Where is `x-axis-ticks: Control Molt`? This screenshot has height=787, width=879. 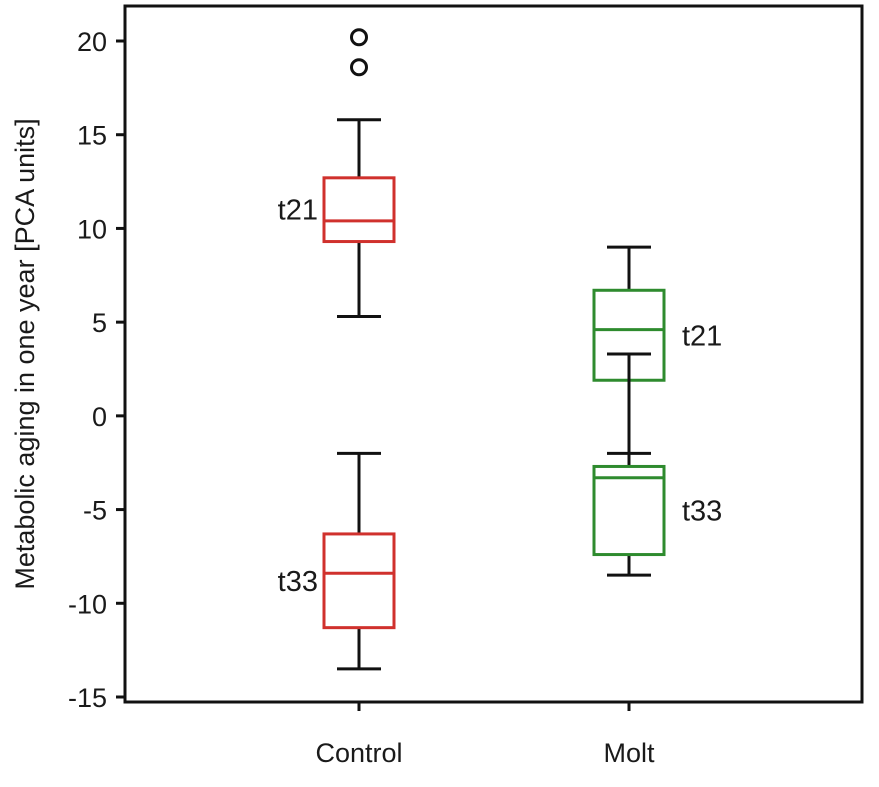 x-axis-ticks: Control Molt is located at coordinates (485, 735).